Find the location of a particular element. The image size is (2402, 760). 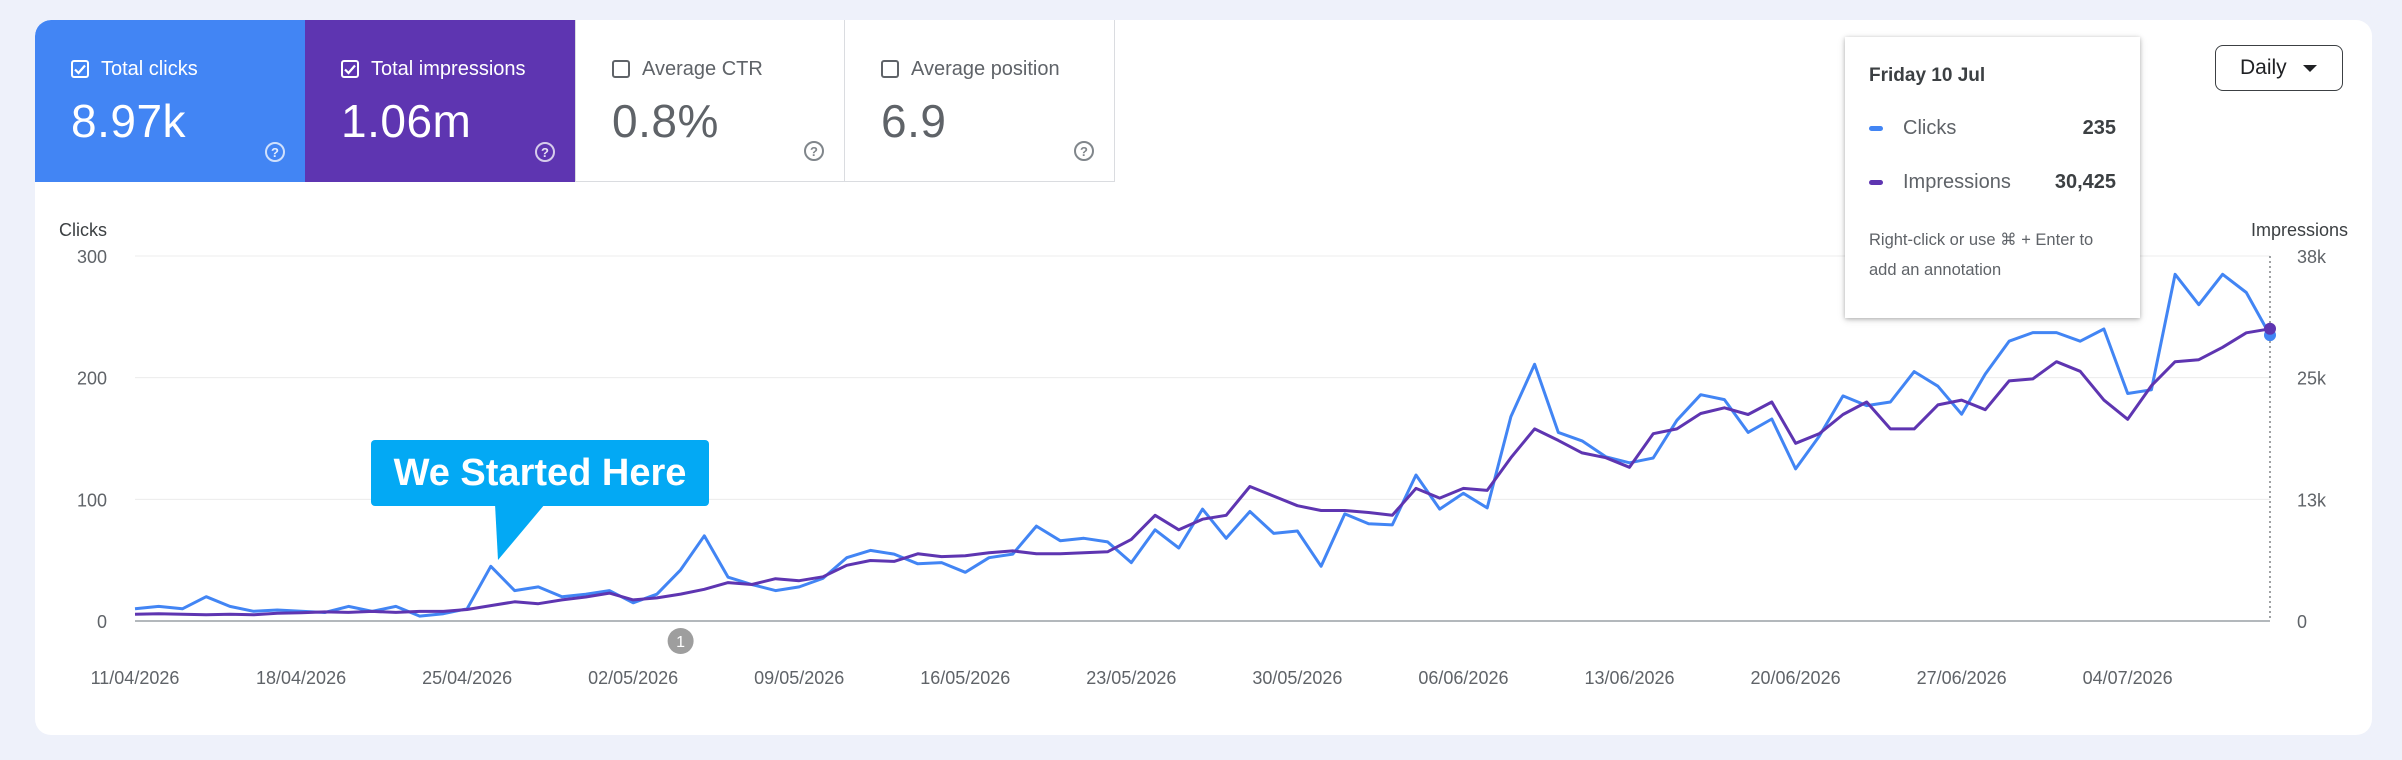

left-tick-label: 300 is located at coordinates (92, 257).